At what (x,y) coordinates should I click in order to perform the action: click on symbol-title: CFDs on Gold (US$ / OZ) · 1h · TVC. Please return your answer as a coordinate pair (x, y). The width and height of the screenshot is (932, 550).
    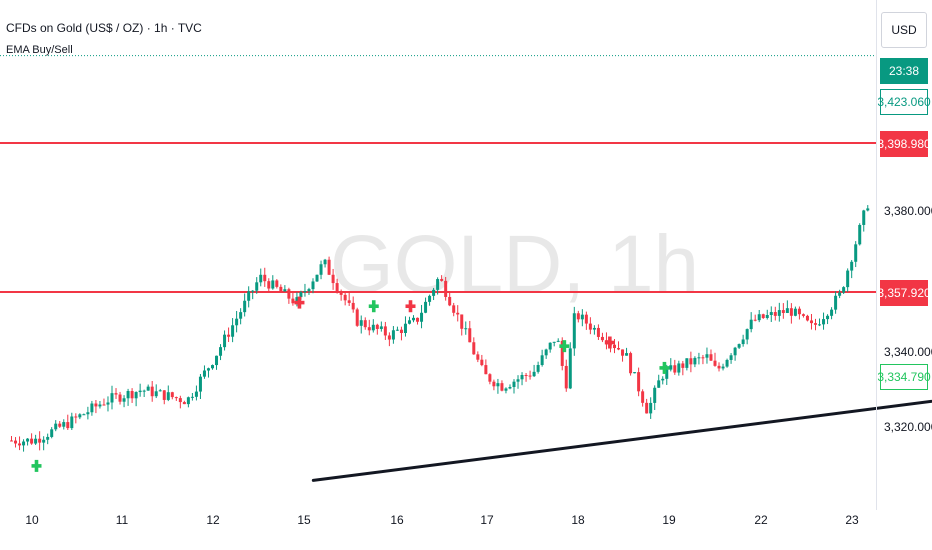
    Looking at the image, I should click on (104, 28).